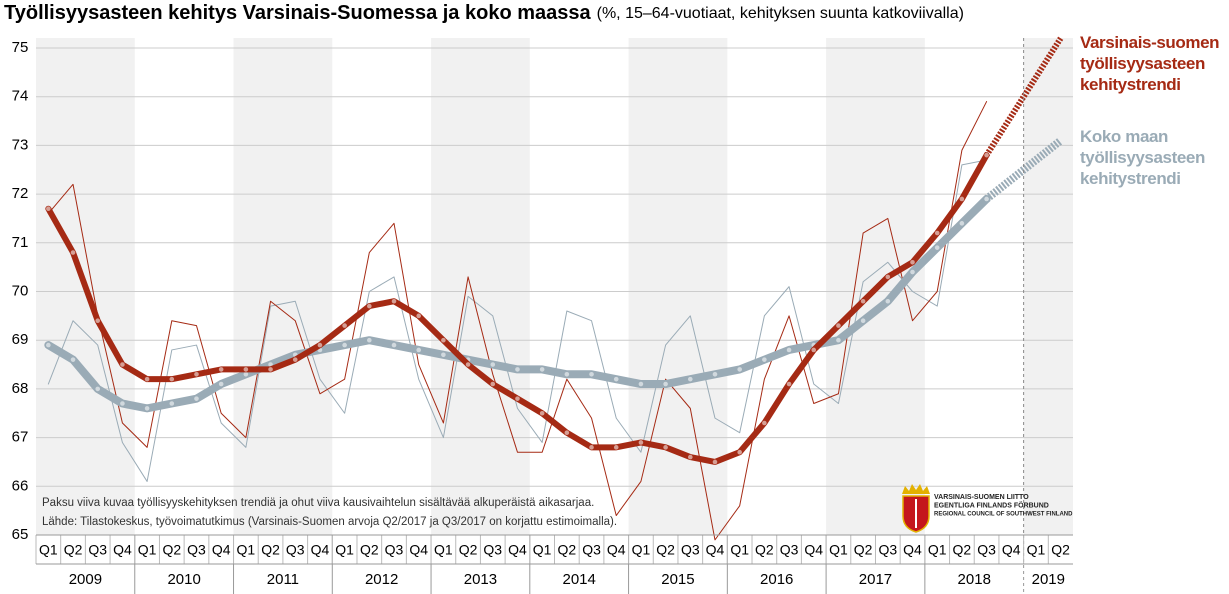 This screenshot has width=1229, height=594. Describe the element at coordinates (183, 579) in the screenshot. I see `year-label: 2010` at that location.